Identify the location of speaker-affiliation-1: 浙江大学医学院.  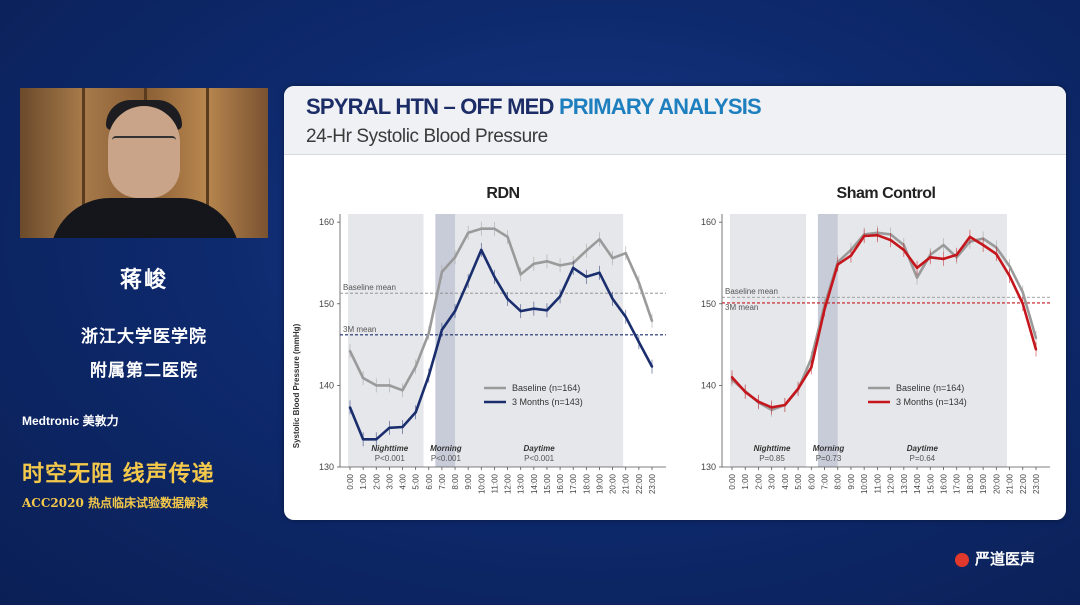
(144, 336).